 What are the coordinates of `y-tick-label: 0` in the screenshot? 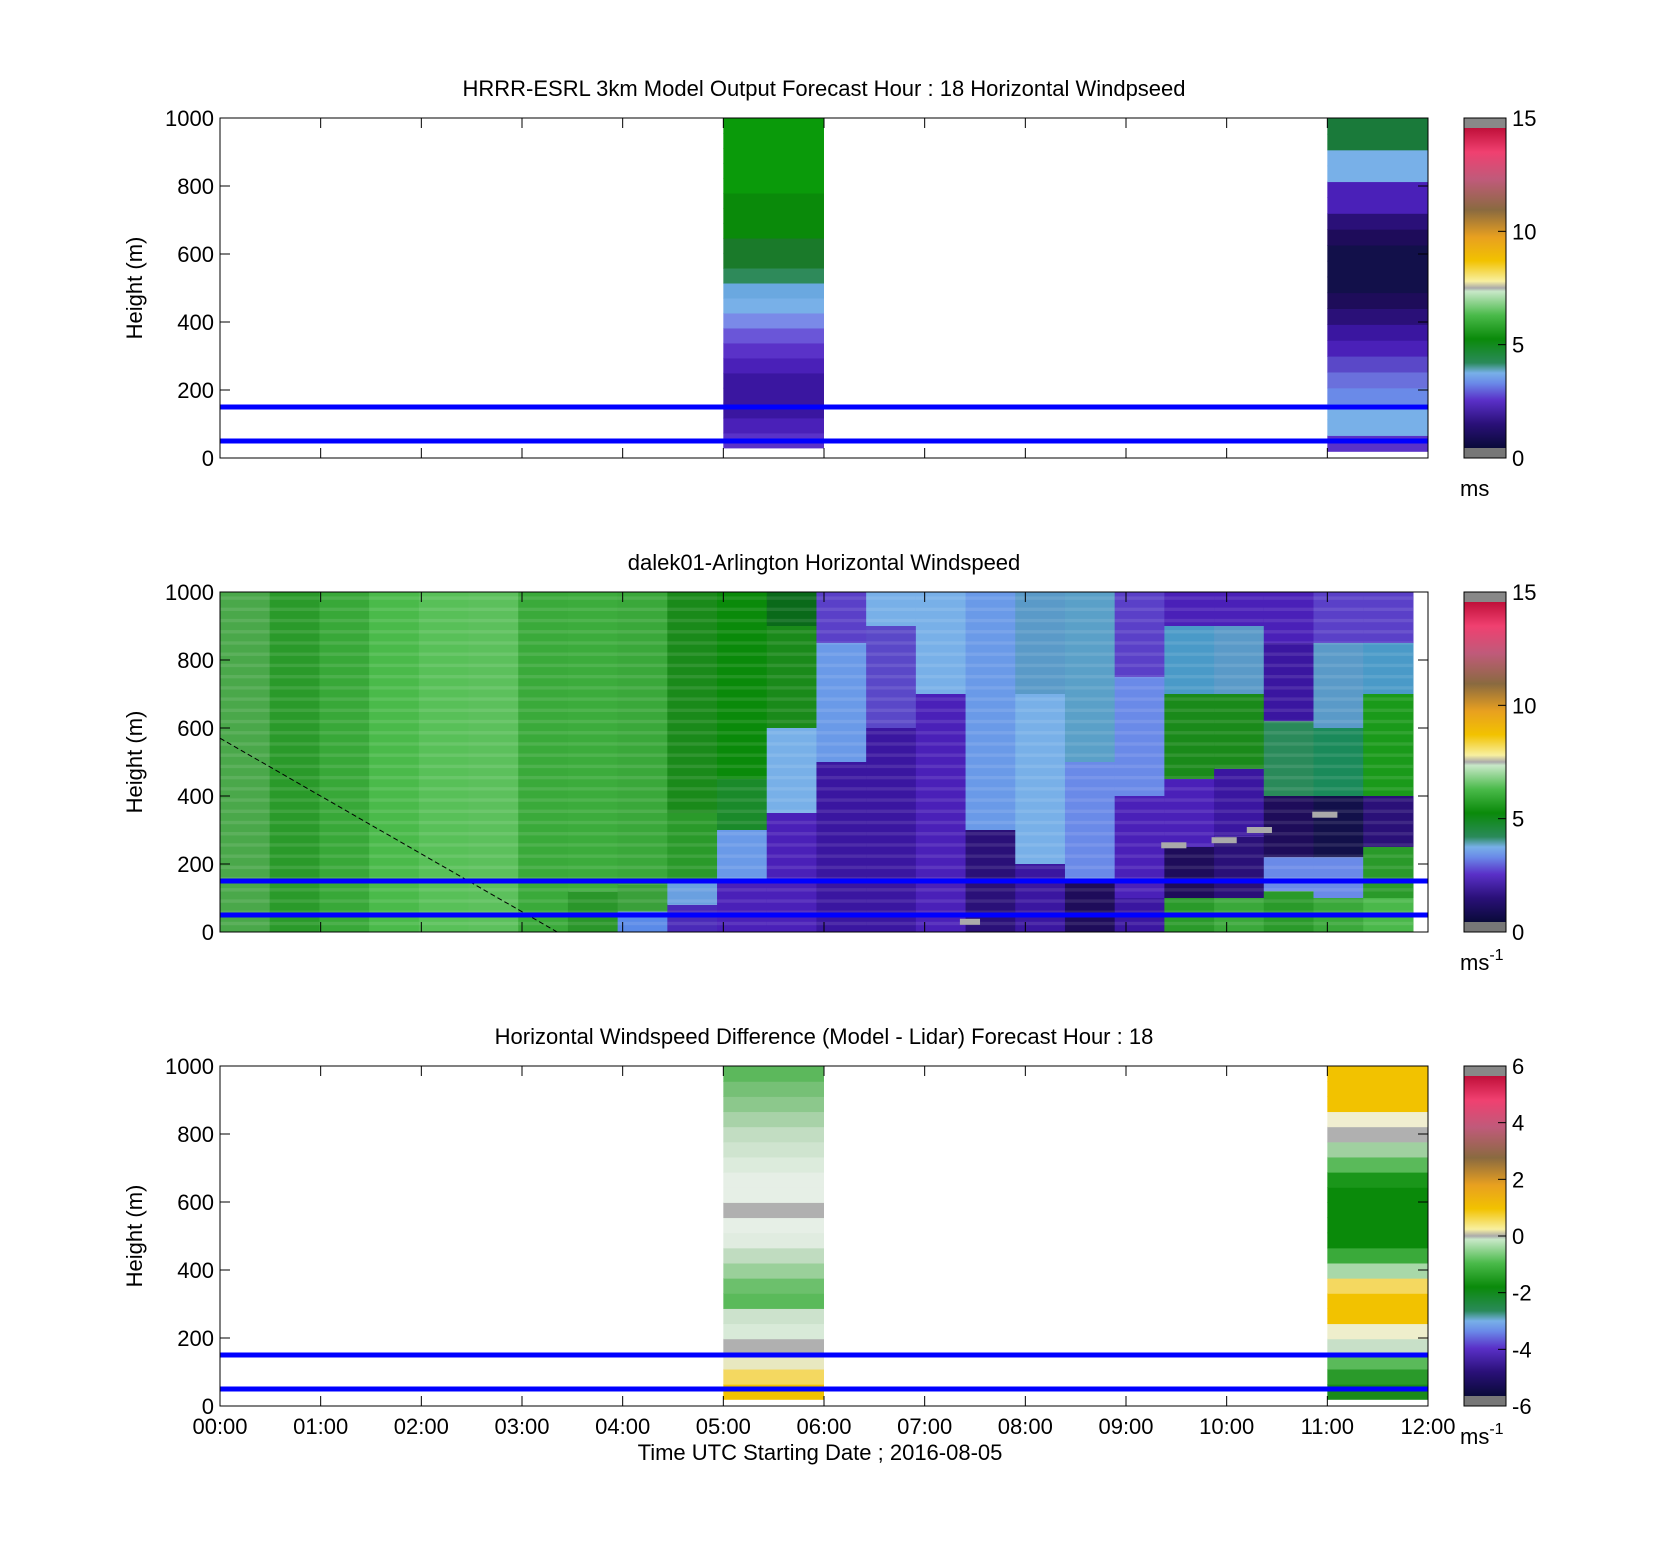 It's located at (208, 932).